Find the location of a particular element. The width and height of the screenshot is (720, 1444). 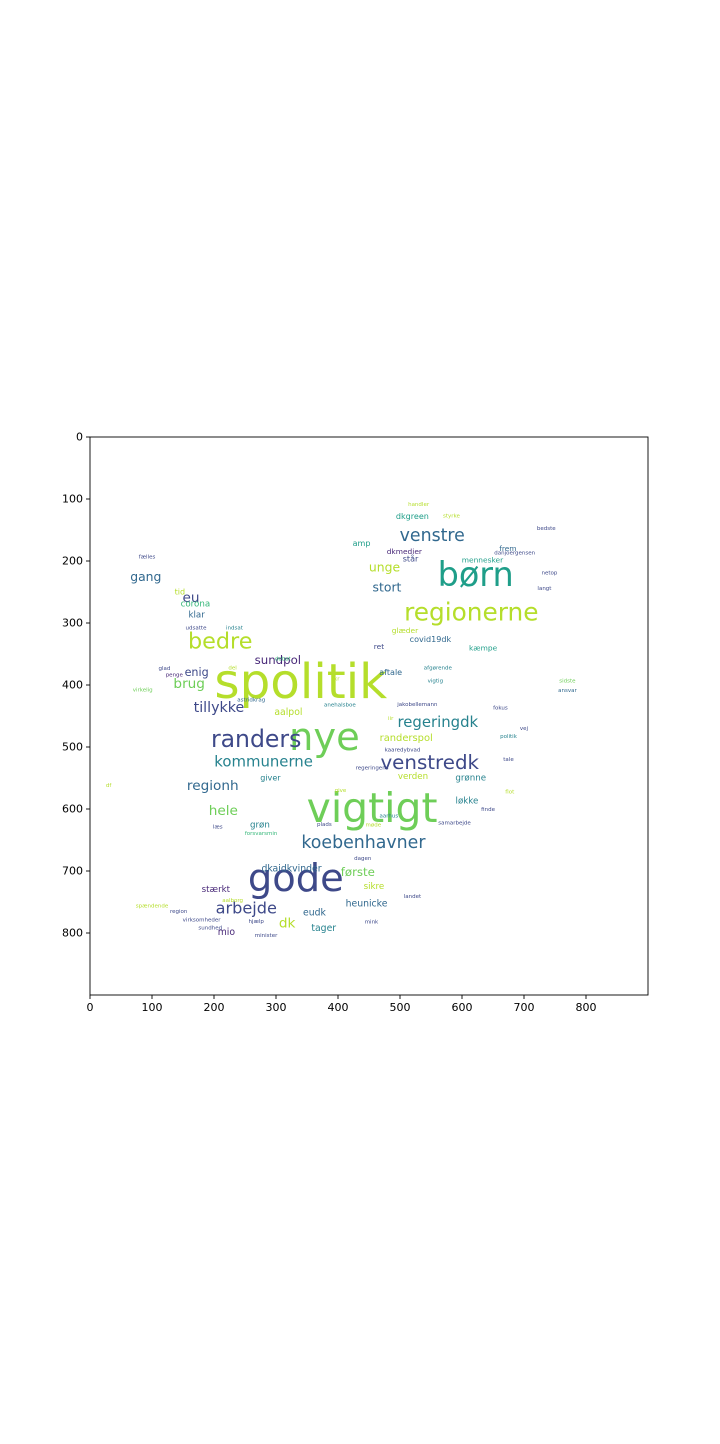

word-6: bedre is located at coordinates (220, 642).